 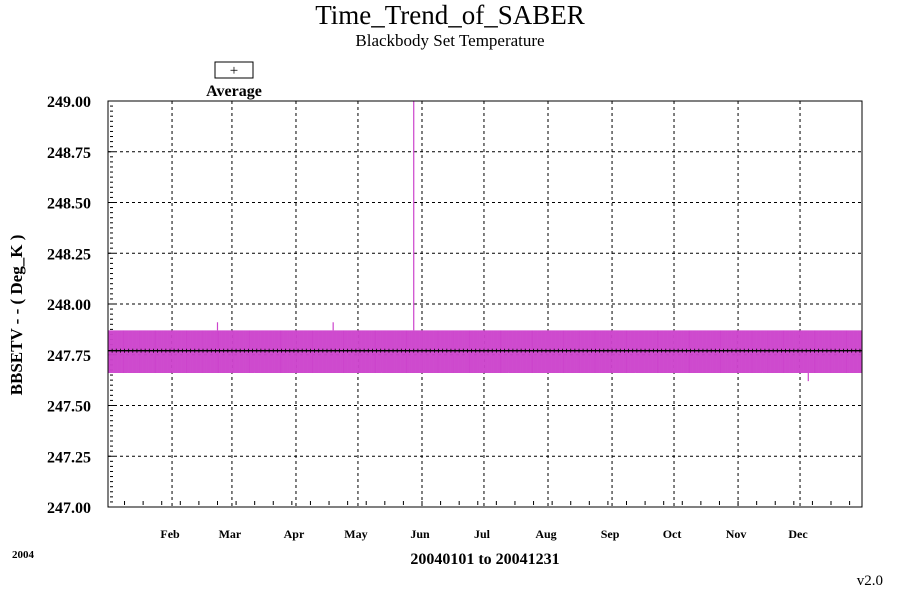 I want to click on x-tick-label: Feb, so click(x=170, y=534).